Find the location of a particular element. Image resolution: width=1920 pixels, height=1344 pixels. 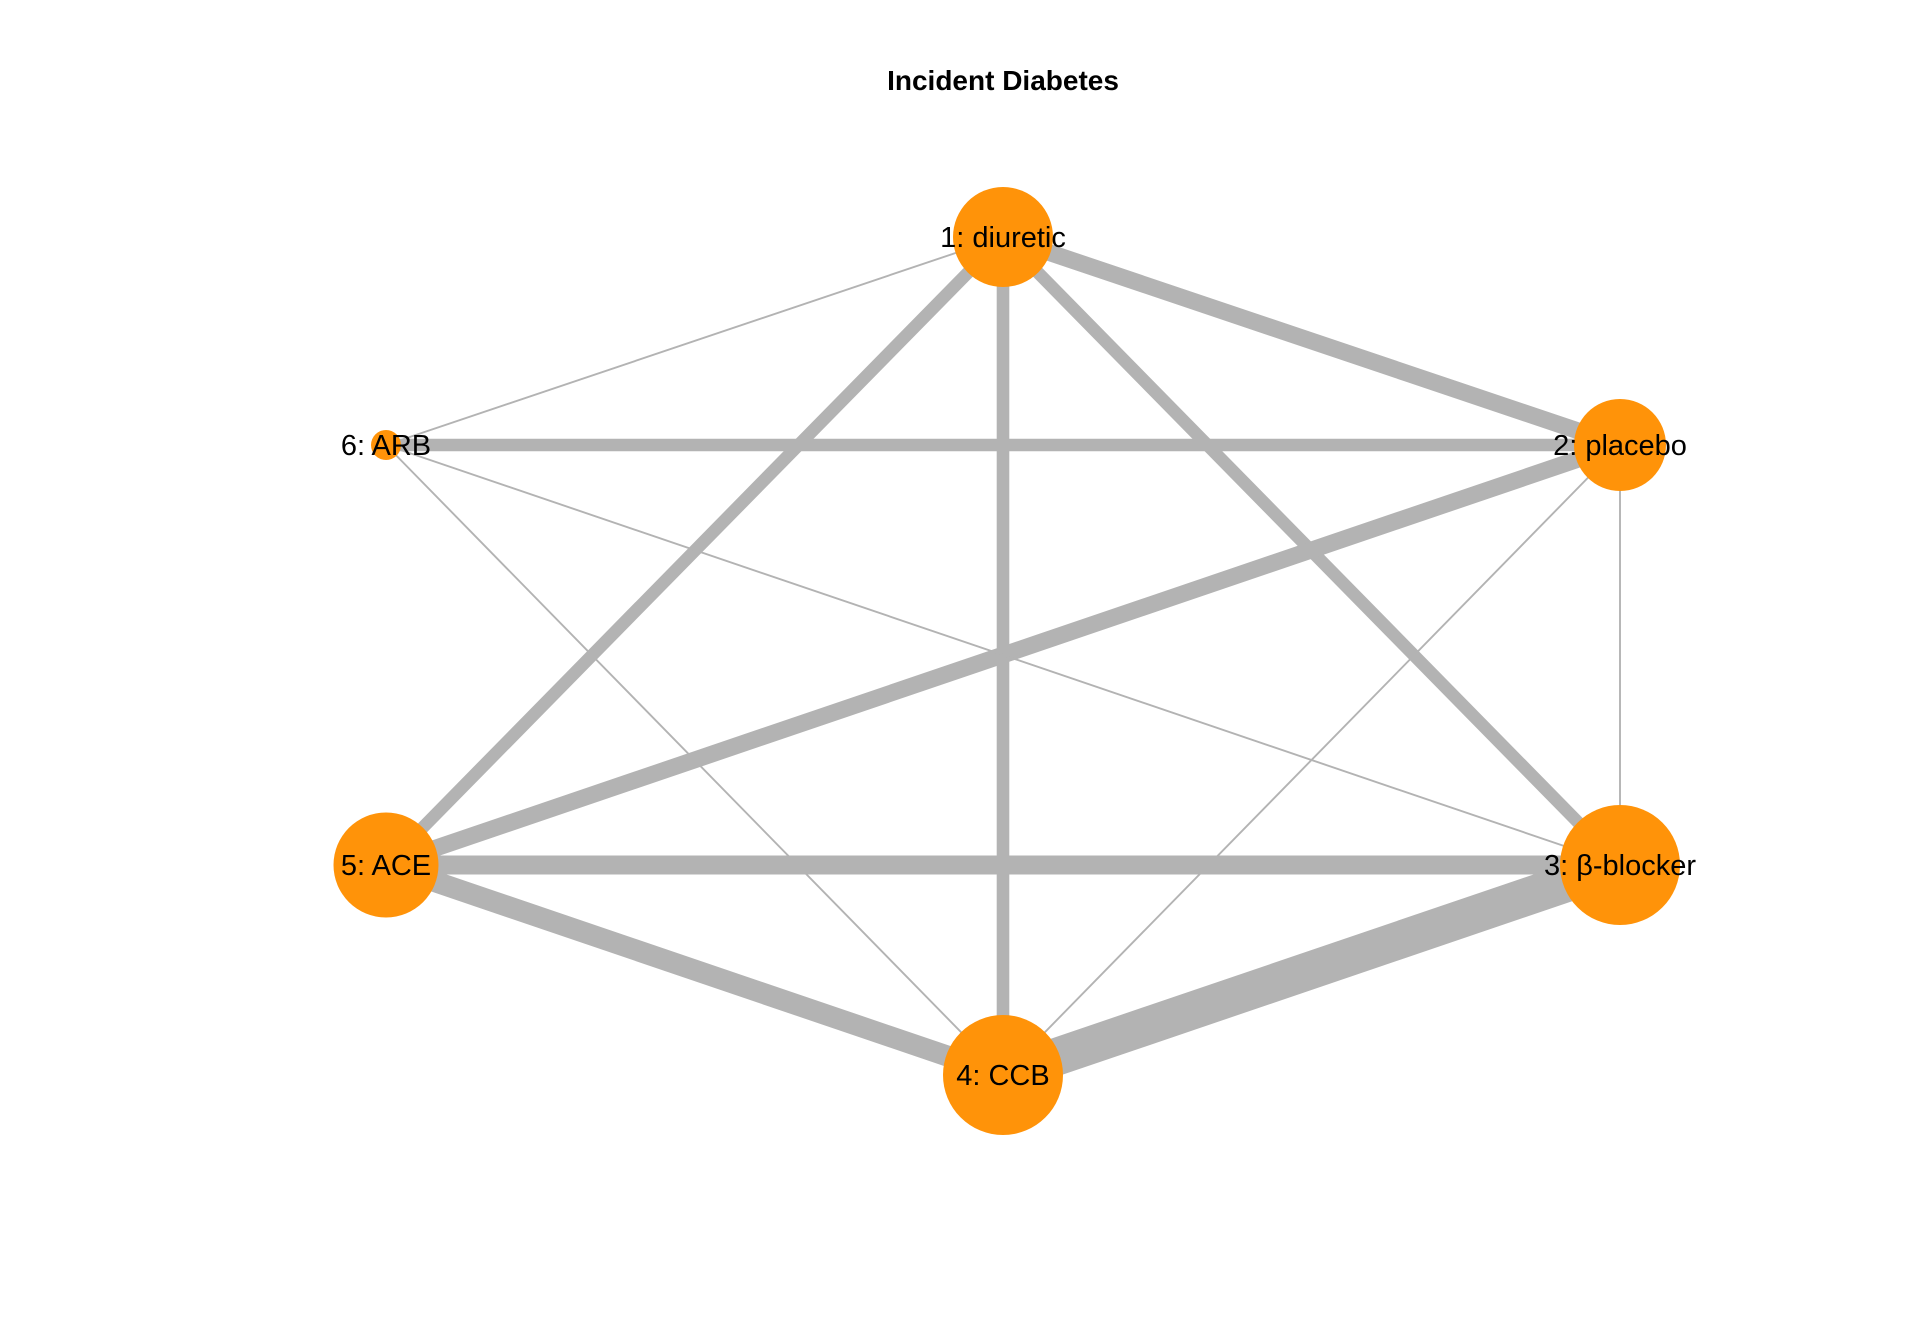

node-label-2: 2: placebo is located at coordinates (1620, 446).